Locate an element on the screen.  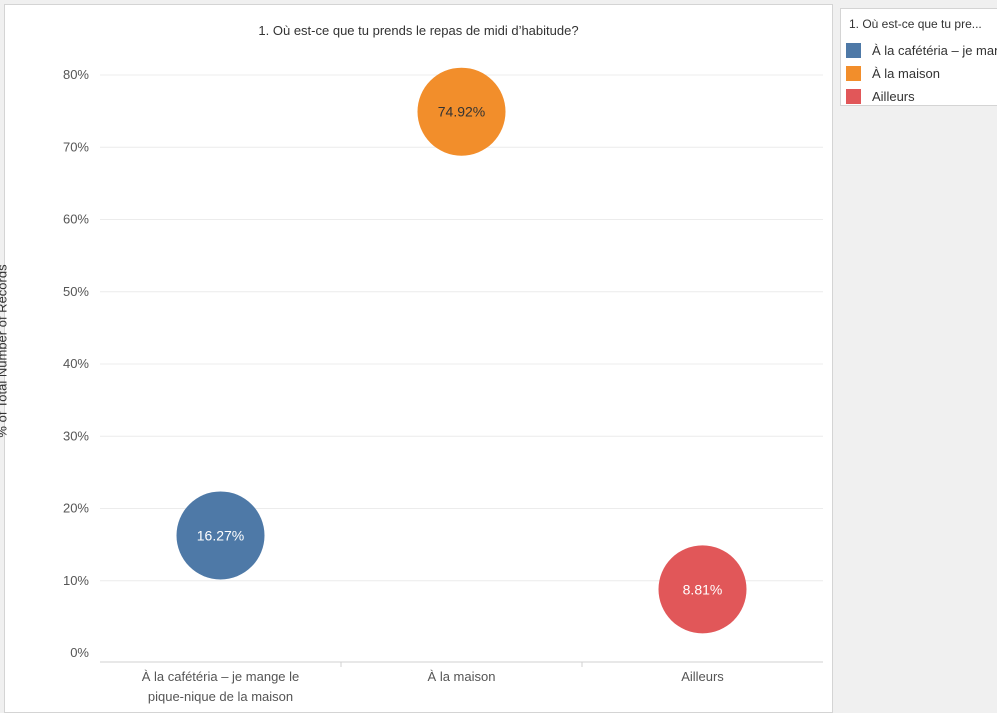
y-tick-label-70: 70% is located at coordinates (76, 146).